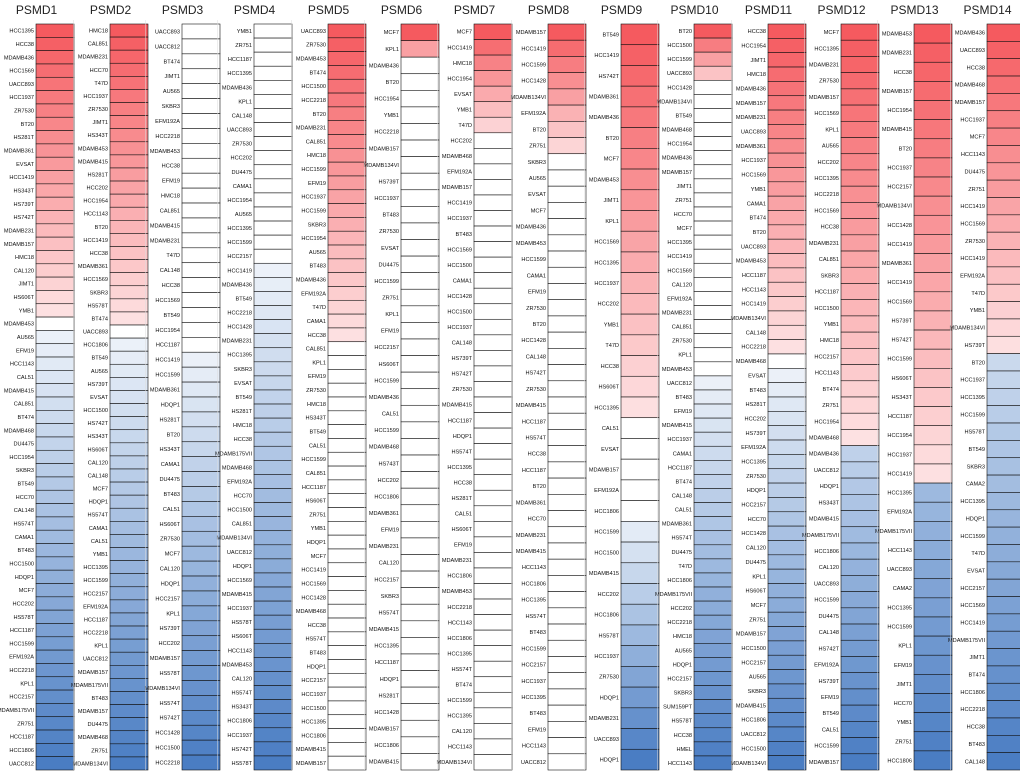 The width and height of the screenshot is (1020, 775). Describe the element at coordinates (758, 190) in the screenshot. I see `cell-line-label: YMB1` at that location.